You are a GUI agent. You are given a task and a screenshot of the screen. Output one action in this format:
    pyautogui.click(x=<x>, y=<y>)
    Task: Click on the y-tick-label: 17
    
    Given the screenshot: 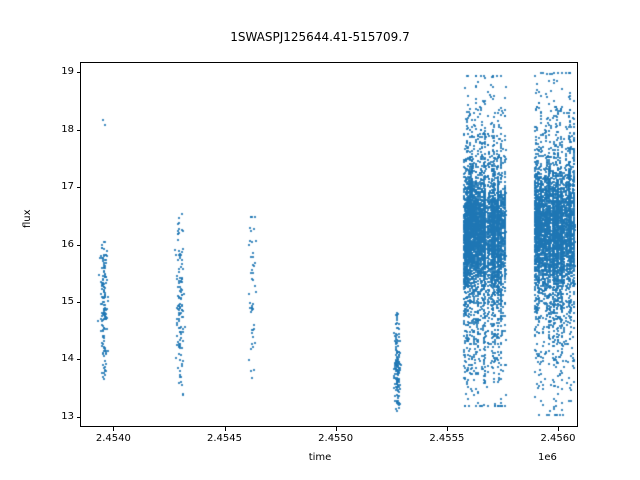 What is the action you would take?
    pyautogui.click(x=67, y=187)
    